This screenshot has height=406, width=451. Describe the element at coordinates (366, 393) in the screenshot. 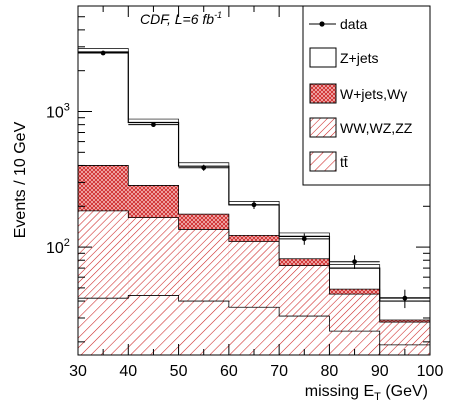

I see `x-axis-label: missing ET (GeV)` at that location.